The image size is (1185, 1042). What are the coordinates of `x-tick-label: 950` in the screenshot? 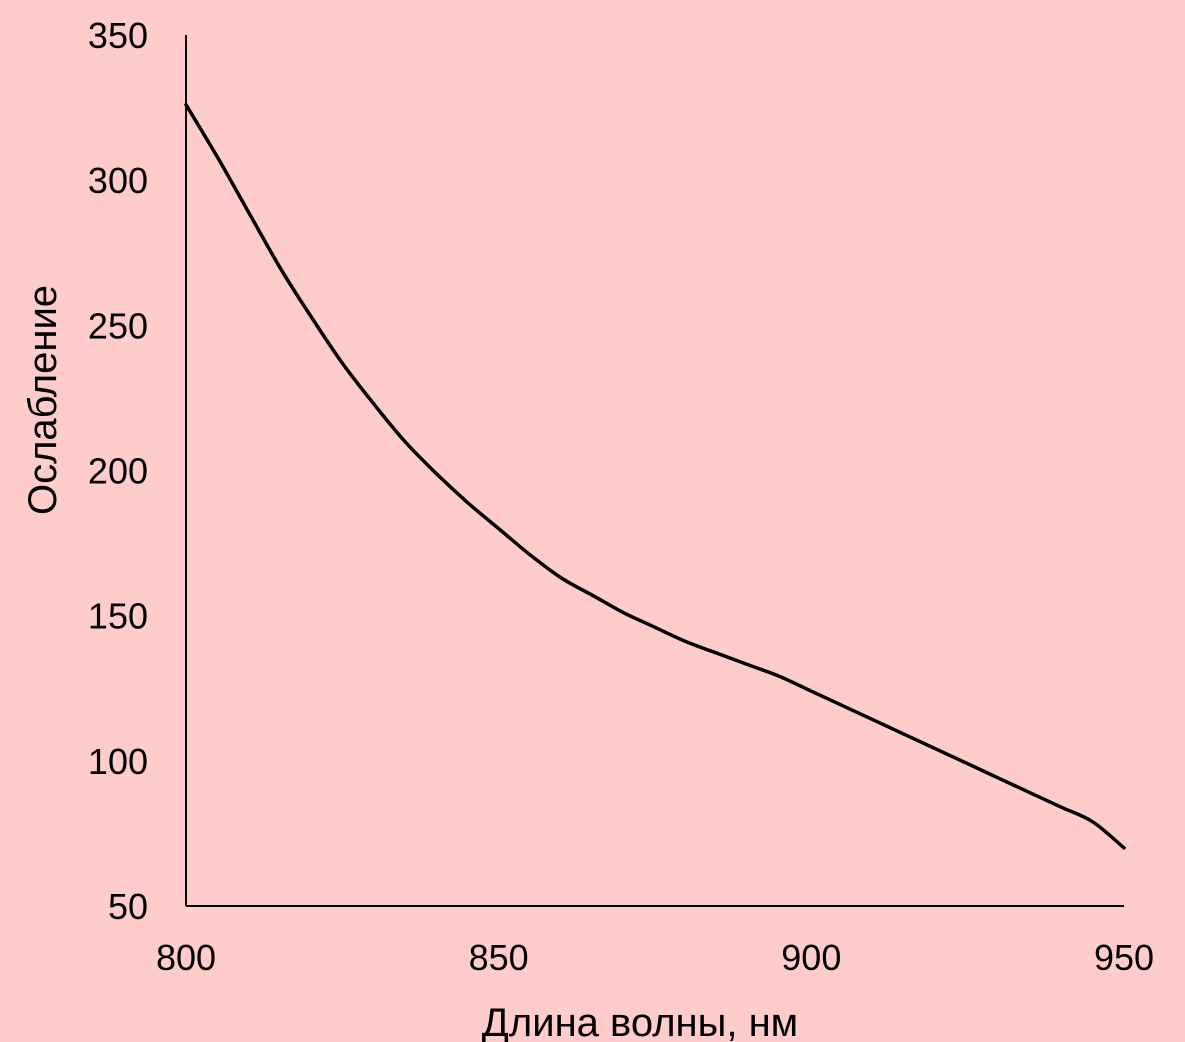 It's located at (1124, 957).